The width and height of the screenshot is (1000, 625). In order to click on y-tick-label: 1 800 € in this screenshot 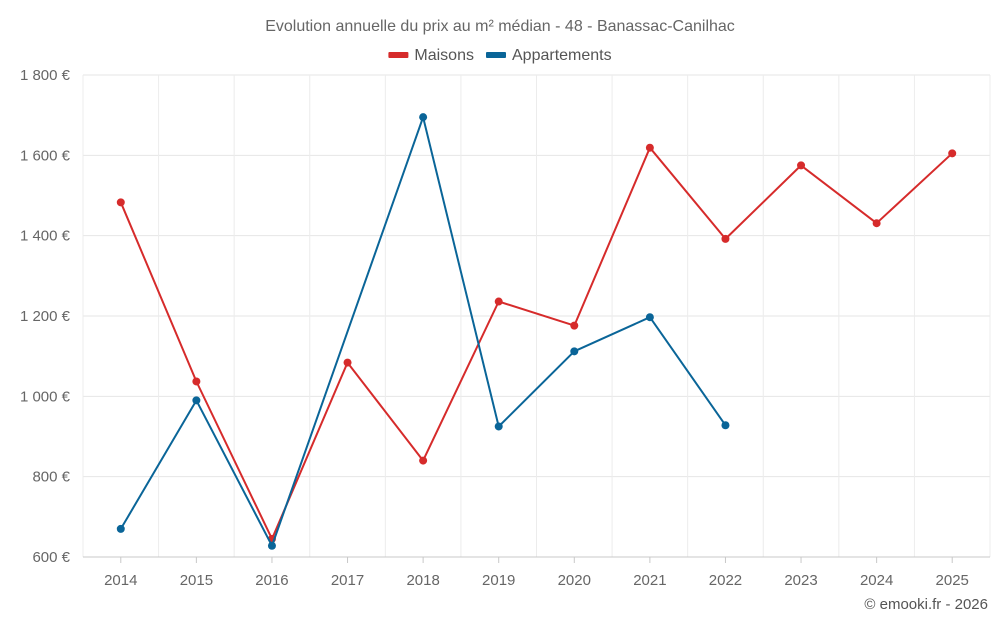, I will do `click(45, 75)`.